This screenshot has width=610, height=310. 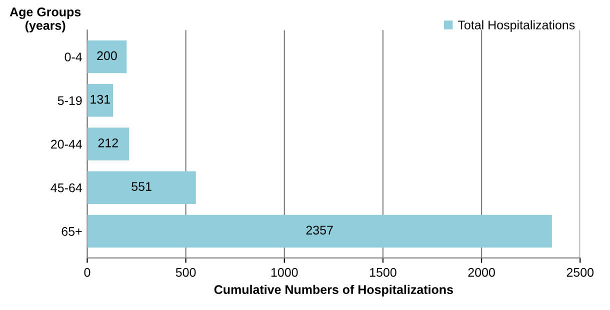 What do you see at coordinates (70, 101) in the screenshot?
I see `y-tick-label: 5-19` at bounding box center [70, 101].